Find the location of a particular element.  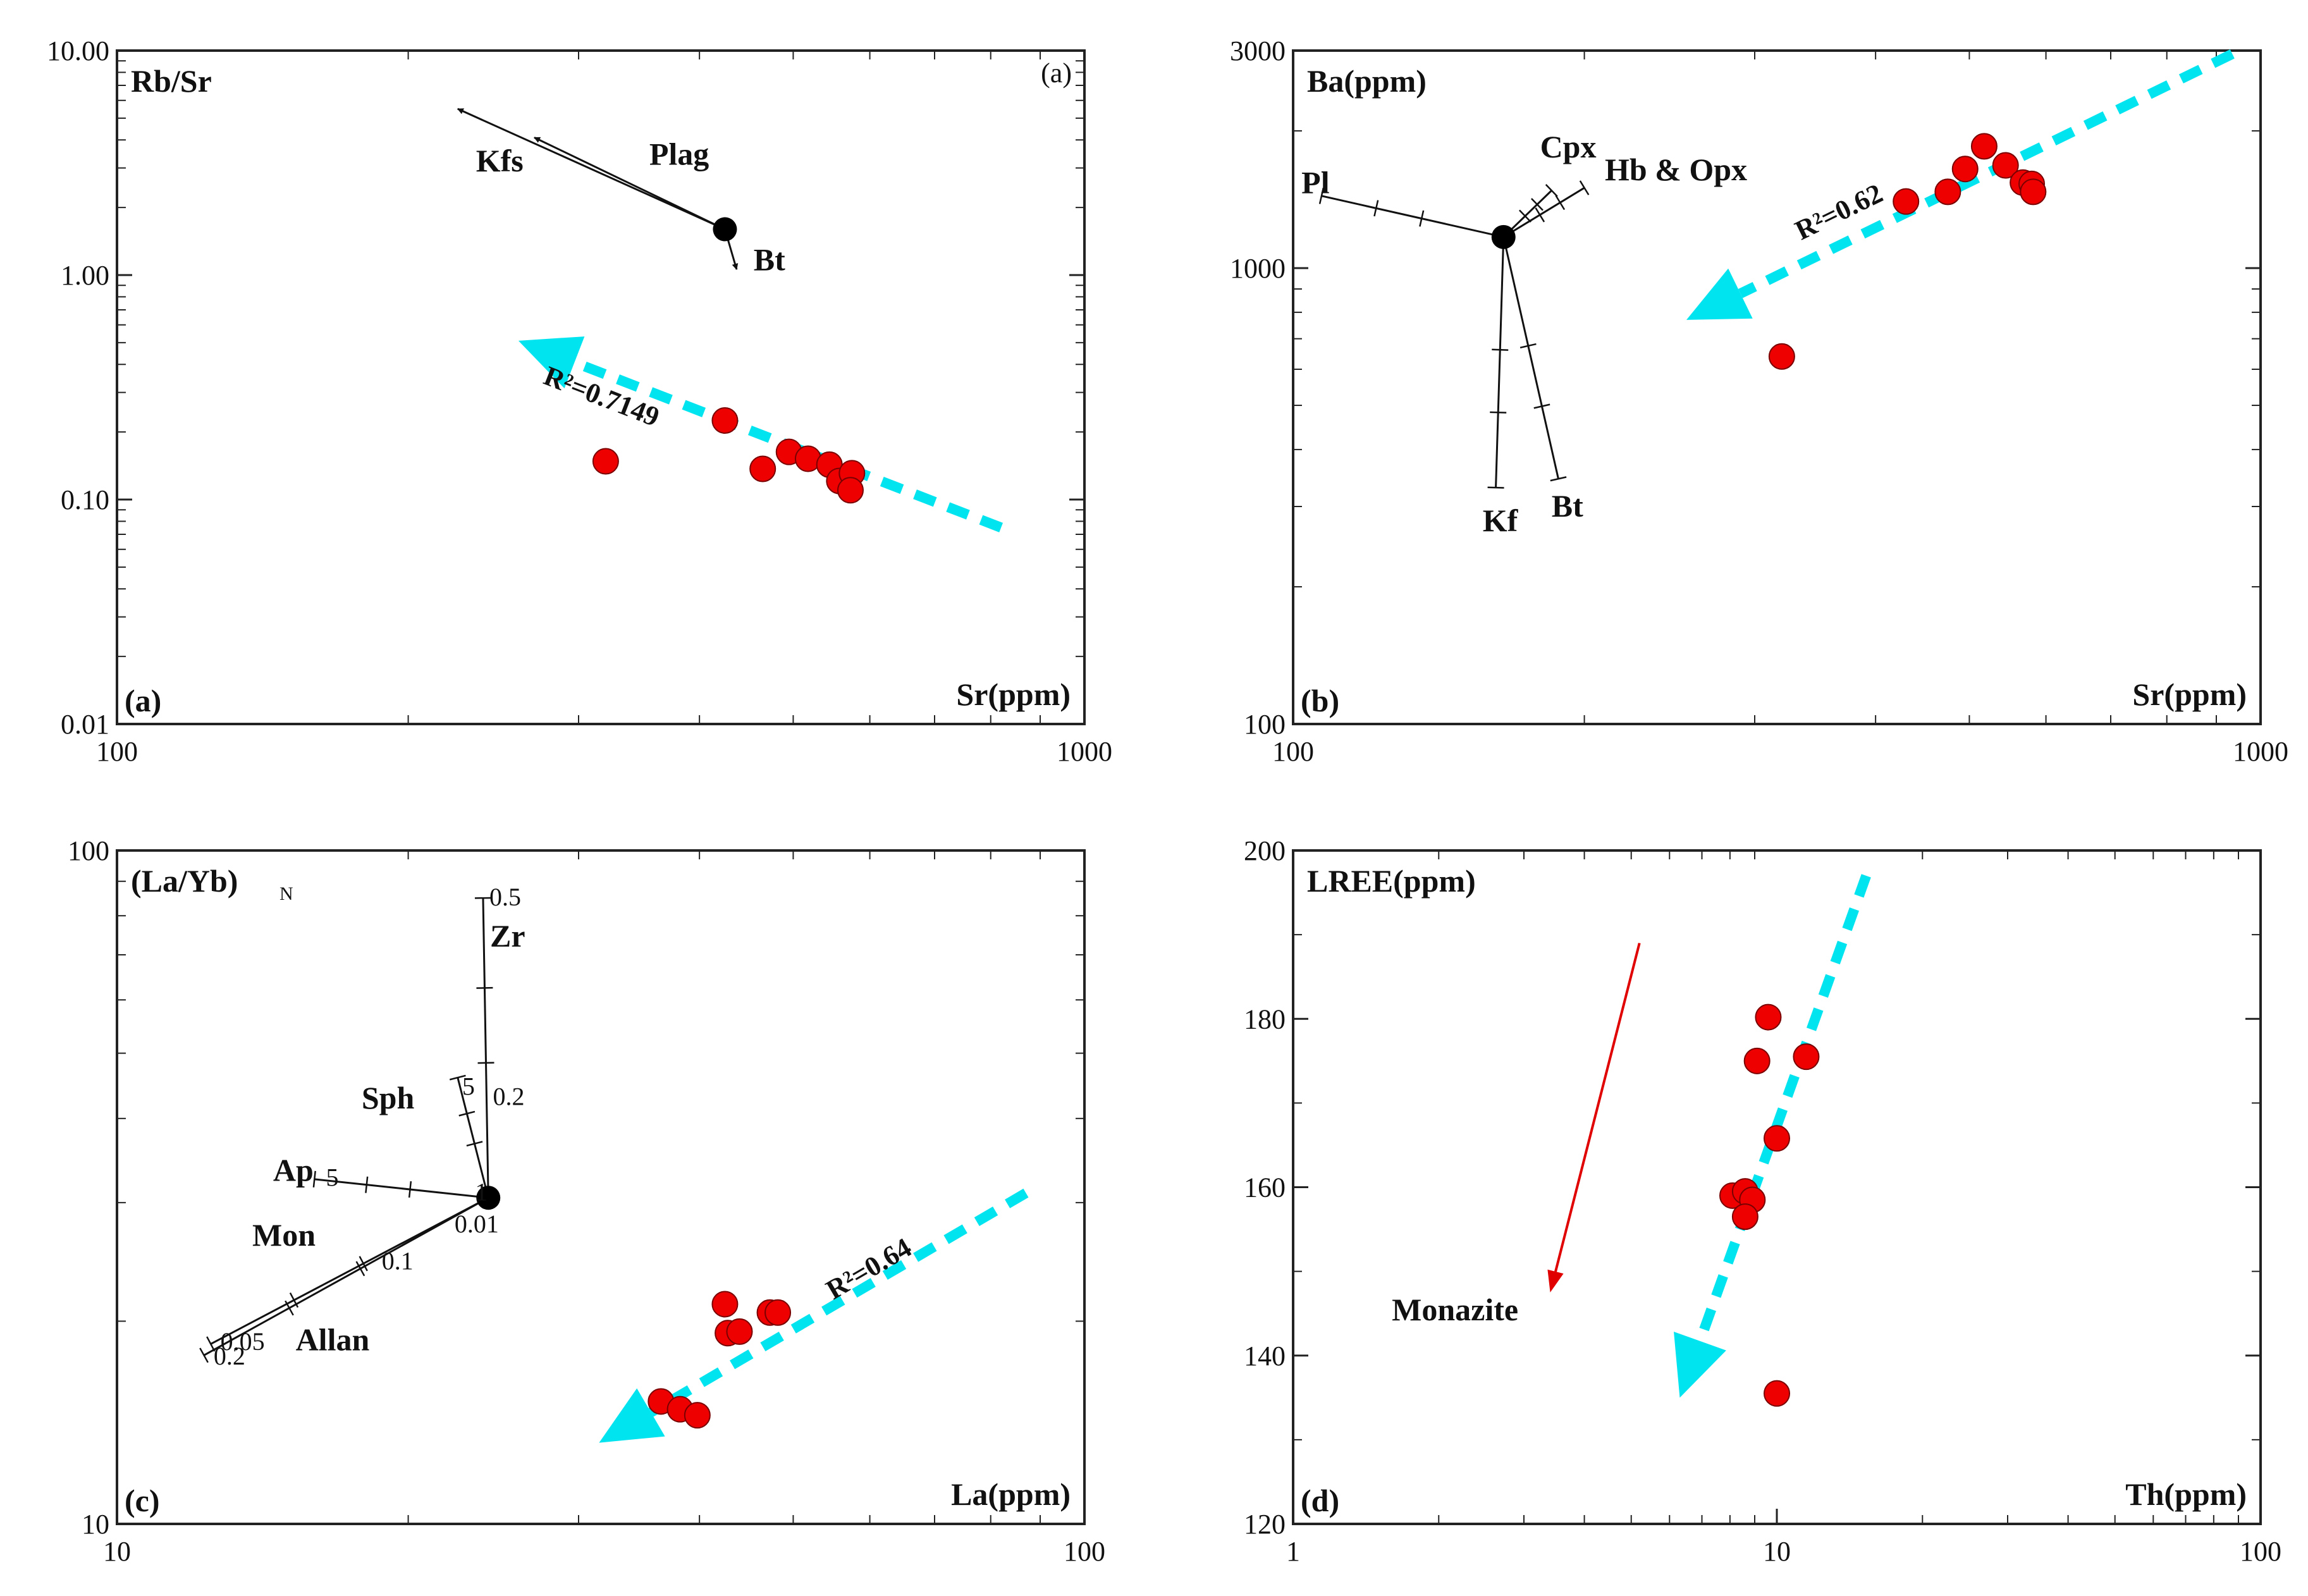

vector-pl-line is located at coordinates (1412, 216).